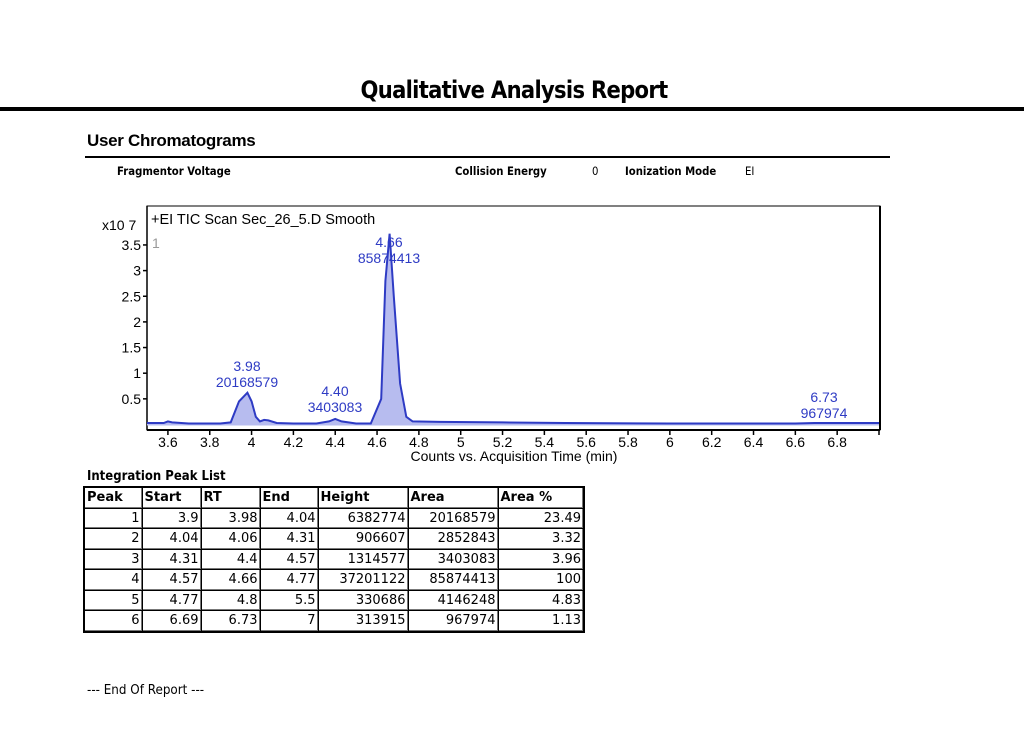  Describe the element at coordinates (453, 518) in the screenshot. I see `table-cell: 20168579` at that location.